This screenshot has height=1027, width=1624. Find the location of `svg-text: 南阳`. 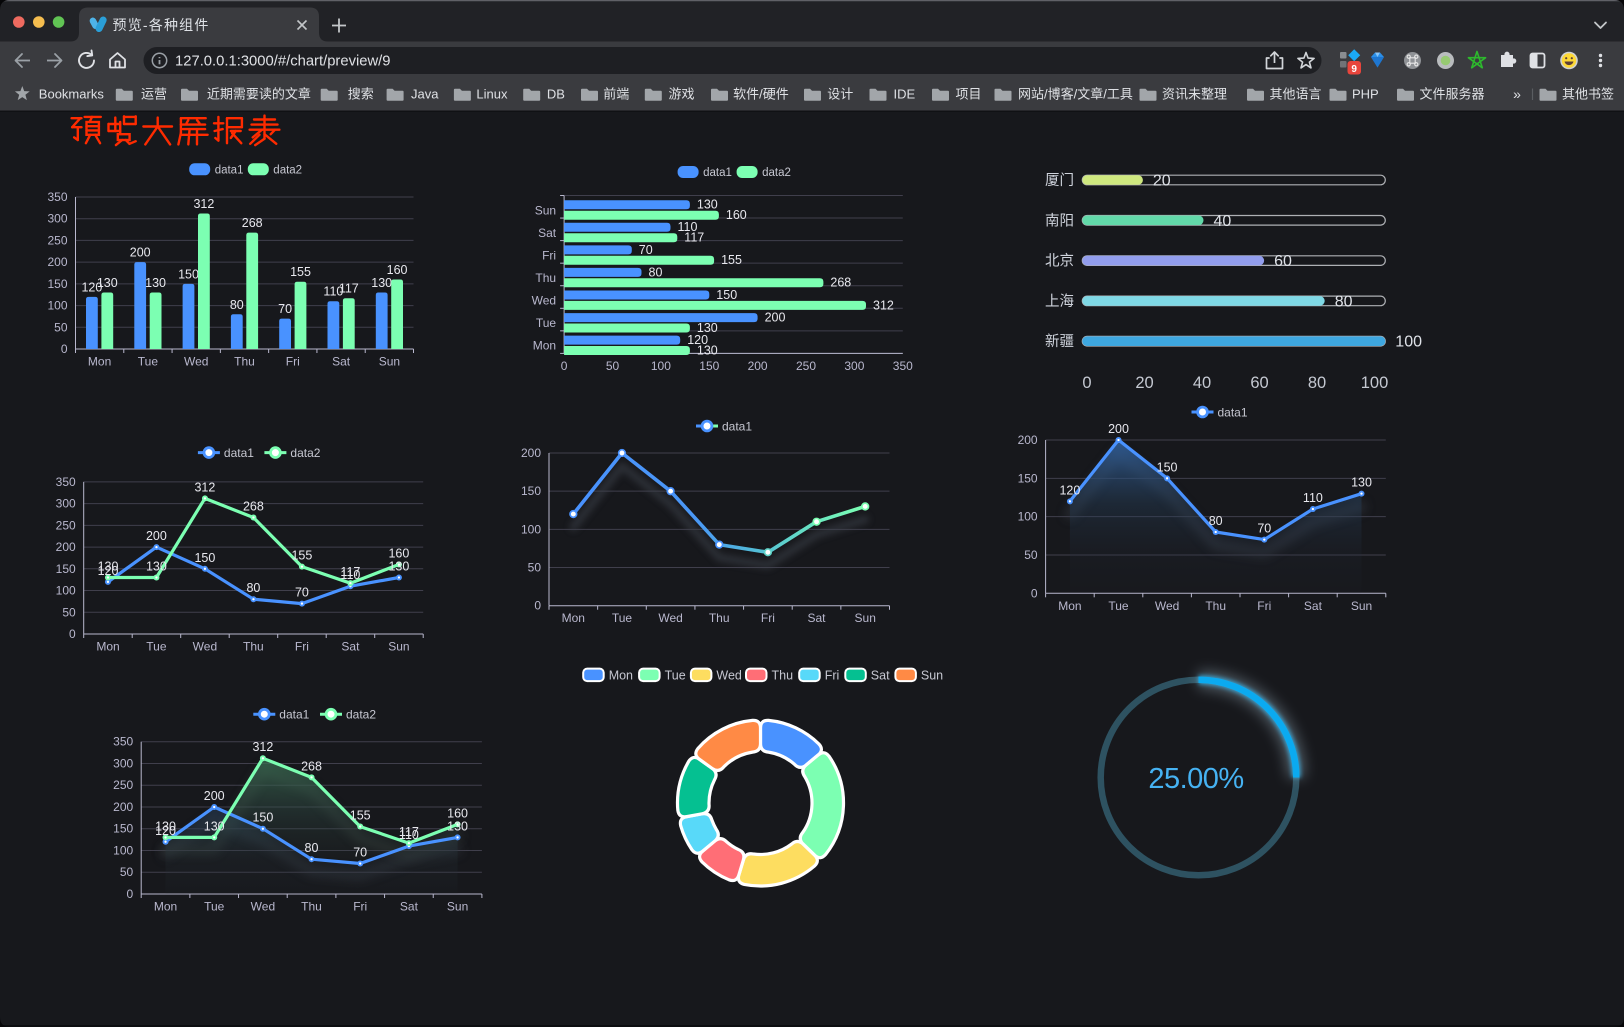

svg-text: 南阳 is located at coordinates (1059, 220).